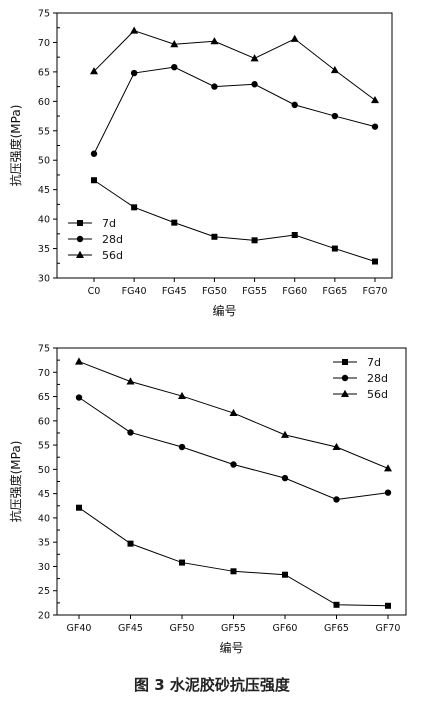  What do you see at coordinates (285, 628) in the screenshot?
I see `x-tick-label: GF60` at bounding box center [285, 628].